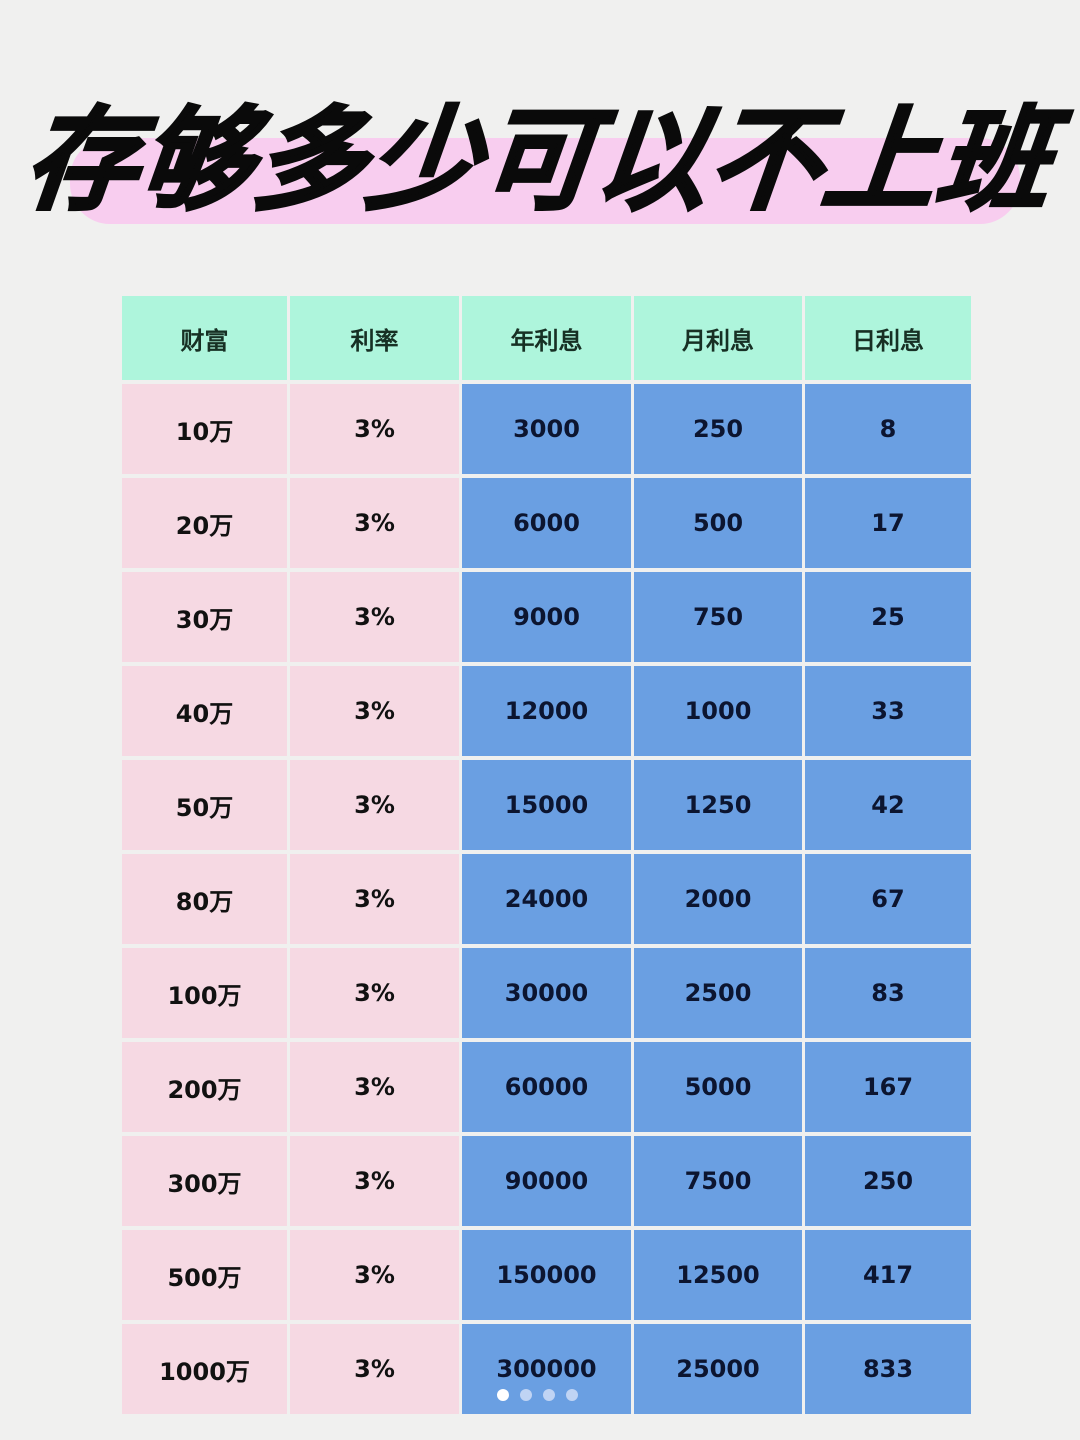 This screenshot has height=1440, width=1080. What do you see at coordinates (546, 1275) in the screenshot?
I see `table-cell: 150000` at bounding box center [546, 1275].